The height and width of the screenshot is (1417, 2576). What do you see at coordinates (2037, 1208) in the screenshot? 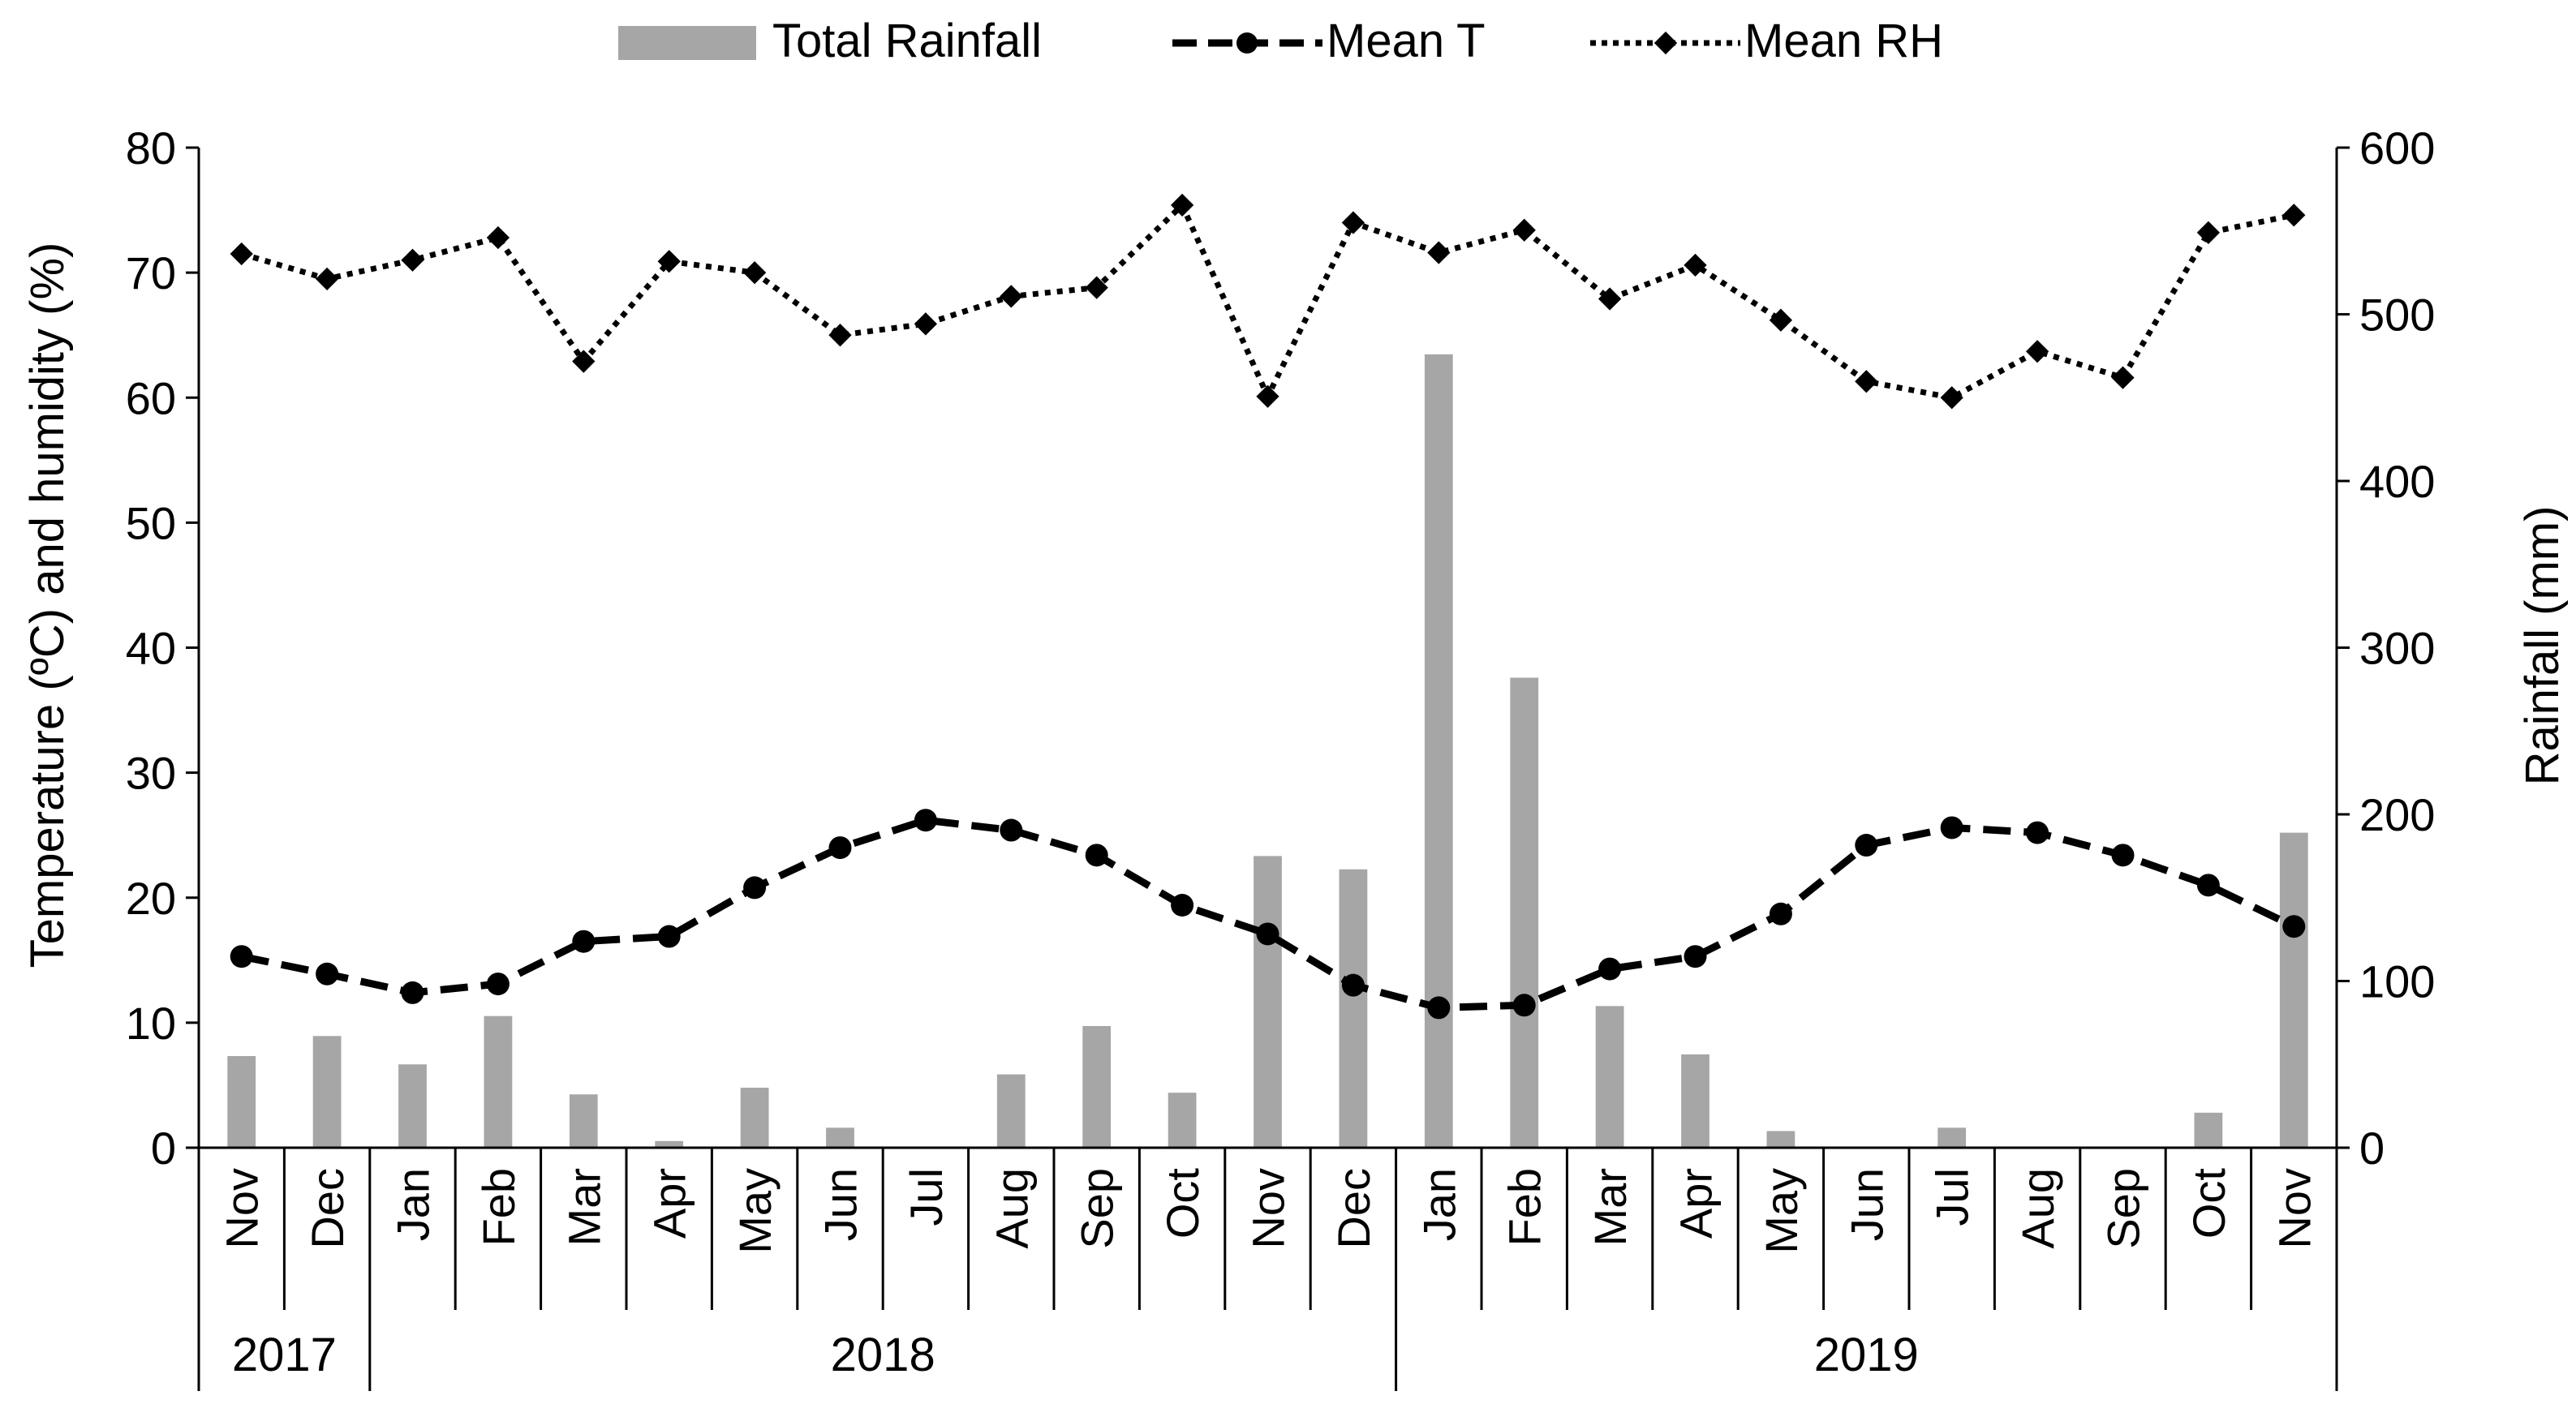
I see `x-category-label: Aug` at bounding box center [2037, 1208].